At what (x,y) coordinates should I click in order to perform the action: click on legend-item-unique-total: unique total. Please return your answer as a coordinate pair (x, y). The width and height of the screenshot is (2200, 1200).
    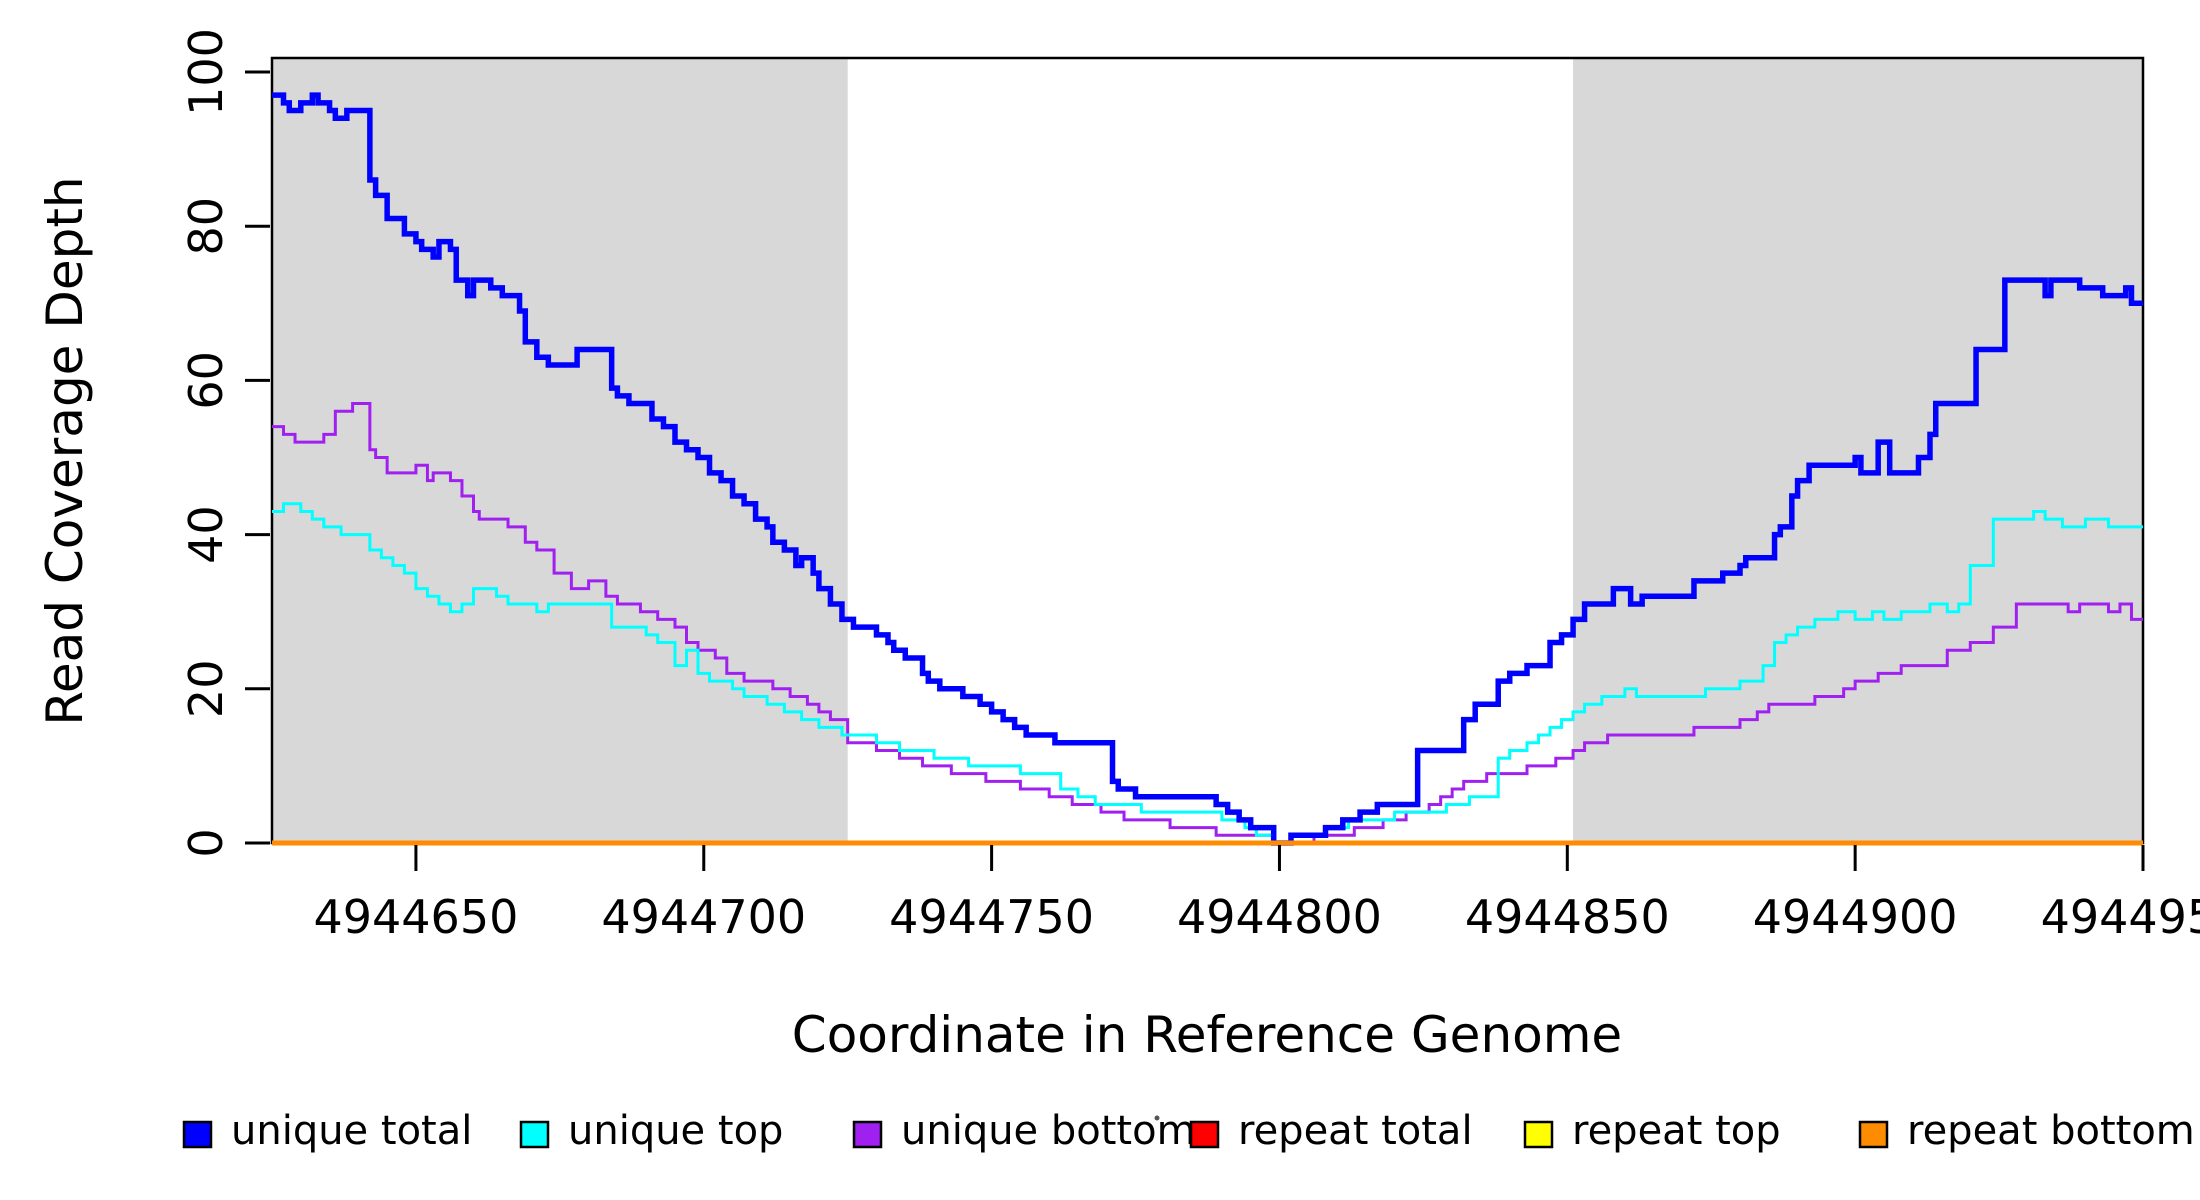
    Looking at the image, I should click on (327, 1131).